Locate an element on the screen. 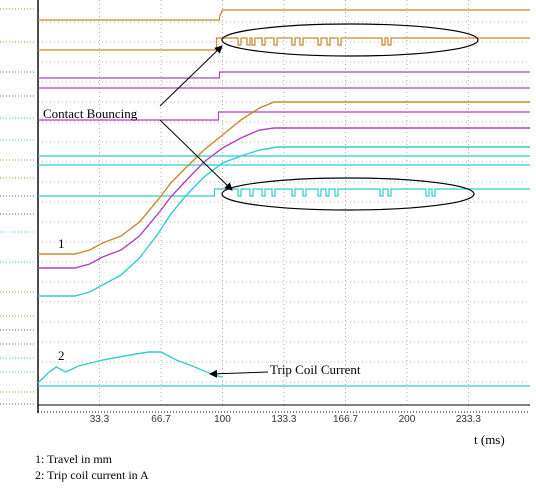  x-tick-label: 66.7 is located at coordinates (161, 419).